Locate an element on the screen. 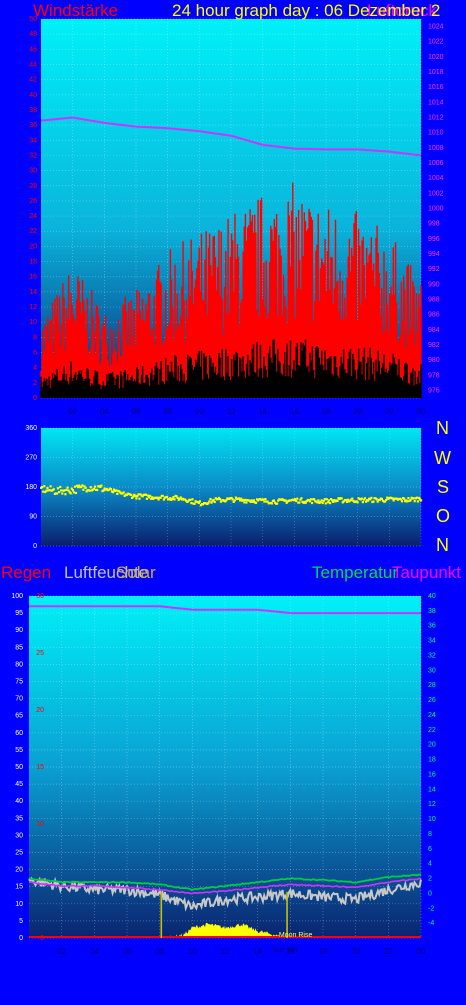 The image size is (466, 1005). humidity-tick-label: 20 is located at coordinates (19, 870).